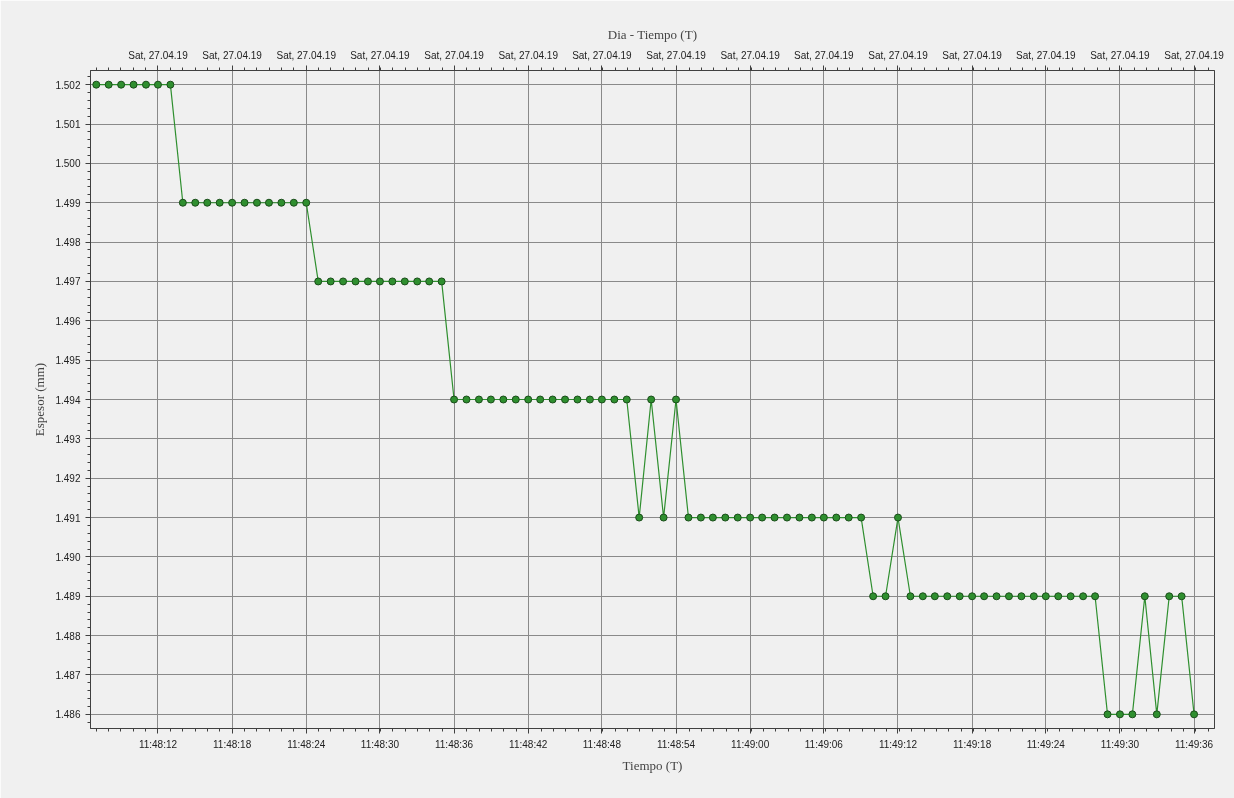  I want to click on x-tick-label: 11:49:30, so click(1120, 744).